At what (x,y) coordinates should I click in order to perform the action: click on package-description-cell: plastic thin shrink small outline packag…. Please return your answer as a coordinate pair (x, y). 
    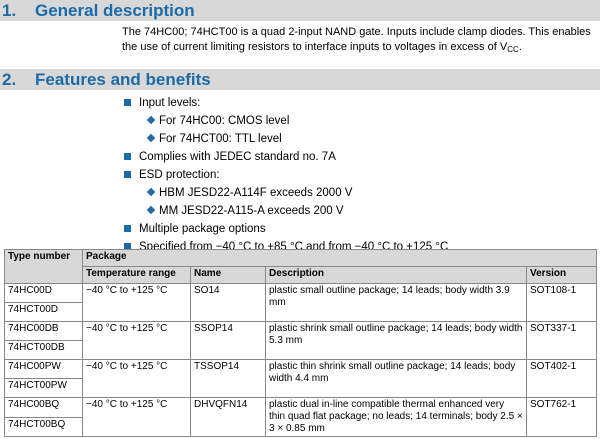
    Looking at the image, I should click on (396, 378).